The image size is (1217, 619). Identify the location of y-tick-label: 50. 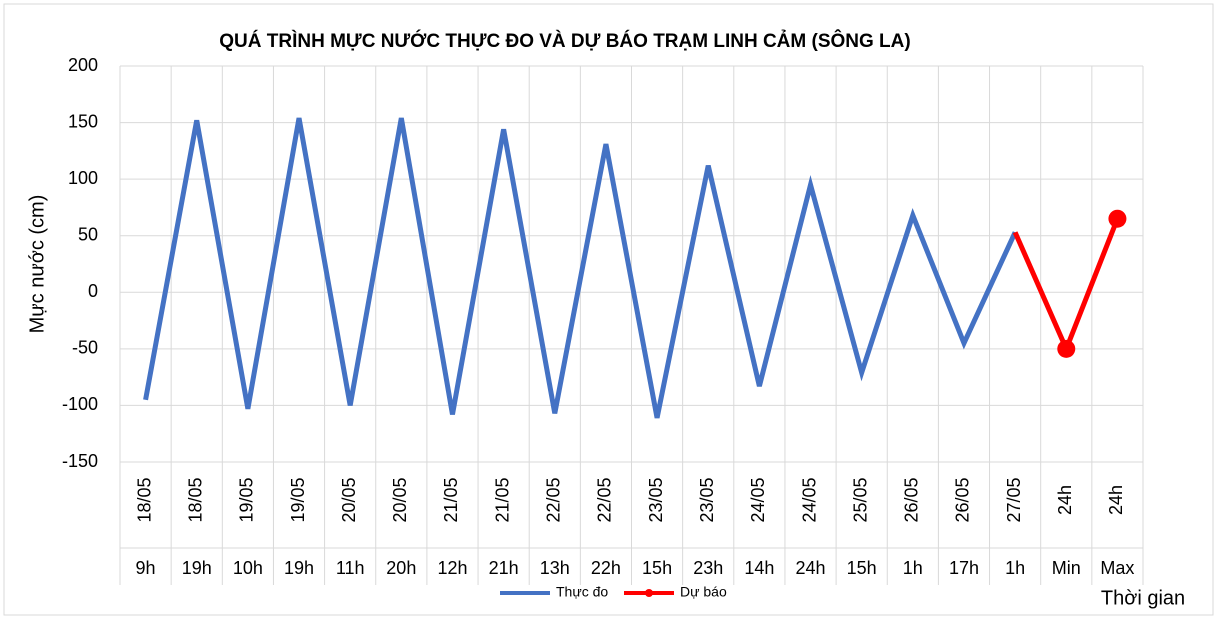
(88, 234).